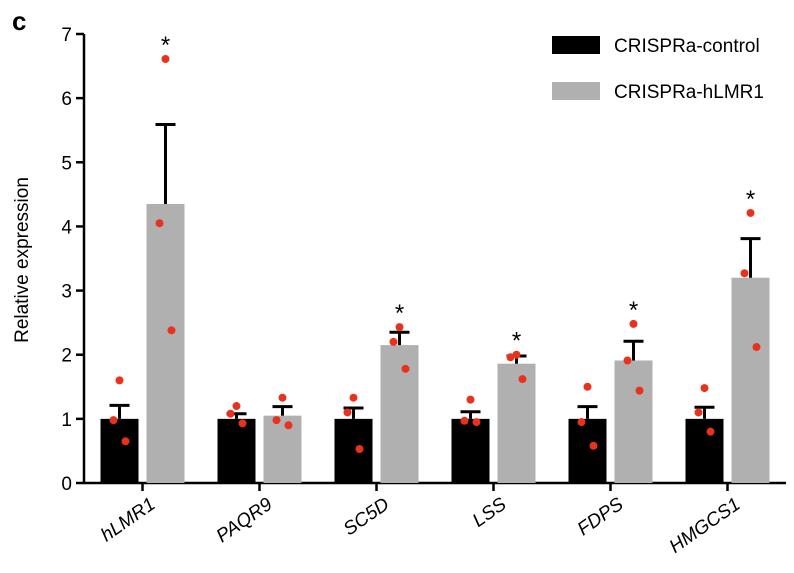  I want to click on y-axis-label: Relative expression, so click(22, 260).